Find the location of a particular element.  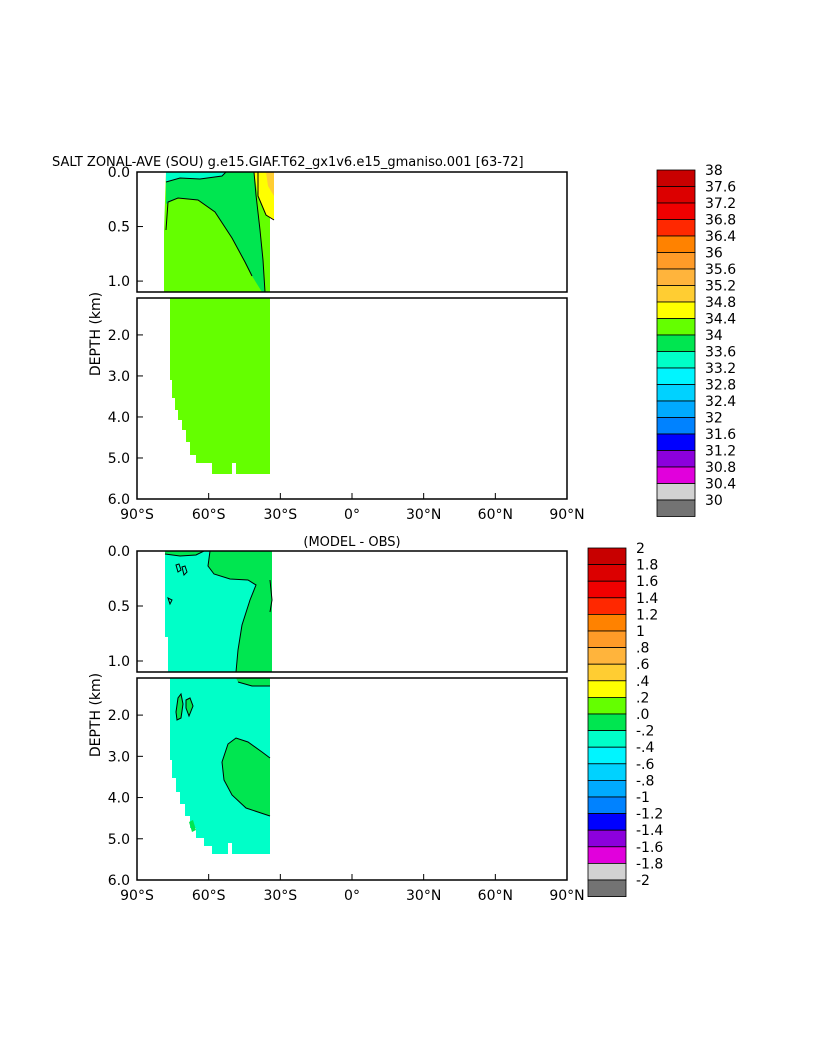

colorbar-label: -.4 is located at coordinates (645, 748).